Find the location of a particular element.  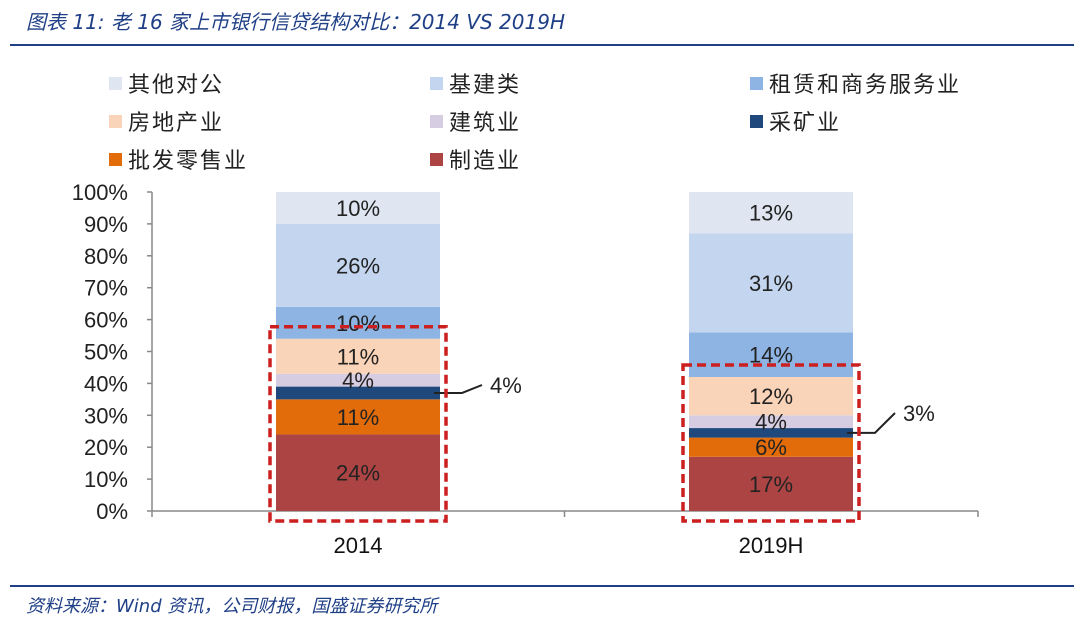

data-label-other_corporate: 13% is located at coordinates (771, 213).